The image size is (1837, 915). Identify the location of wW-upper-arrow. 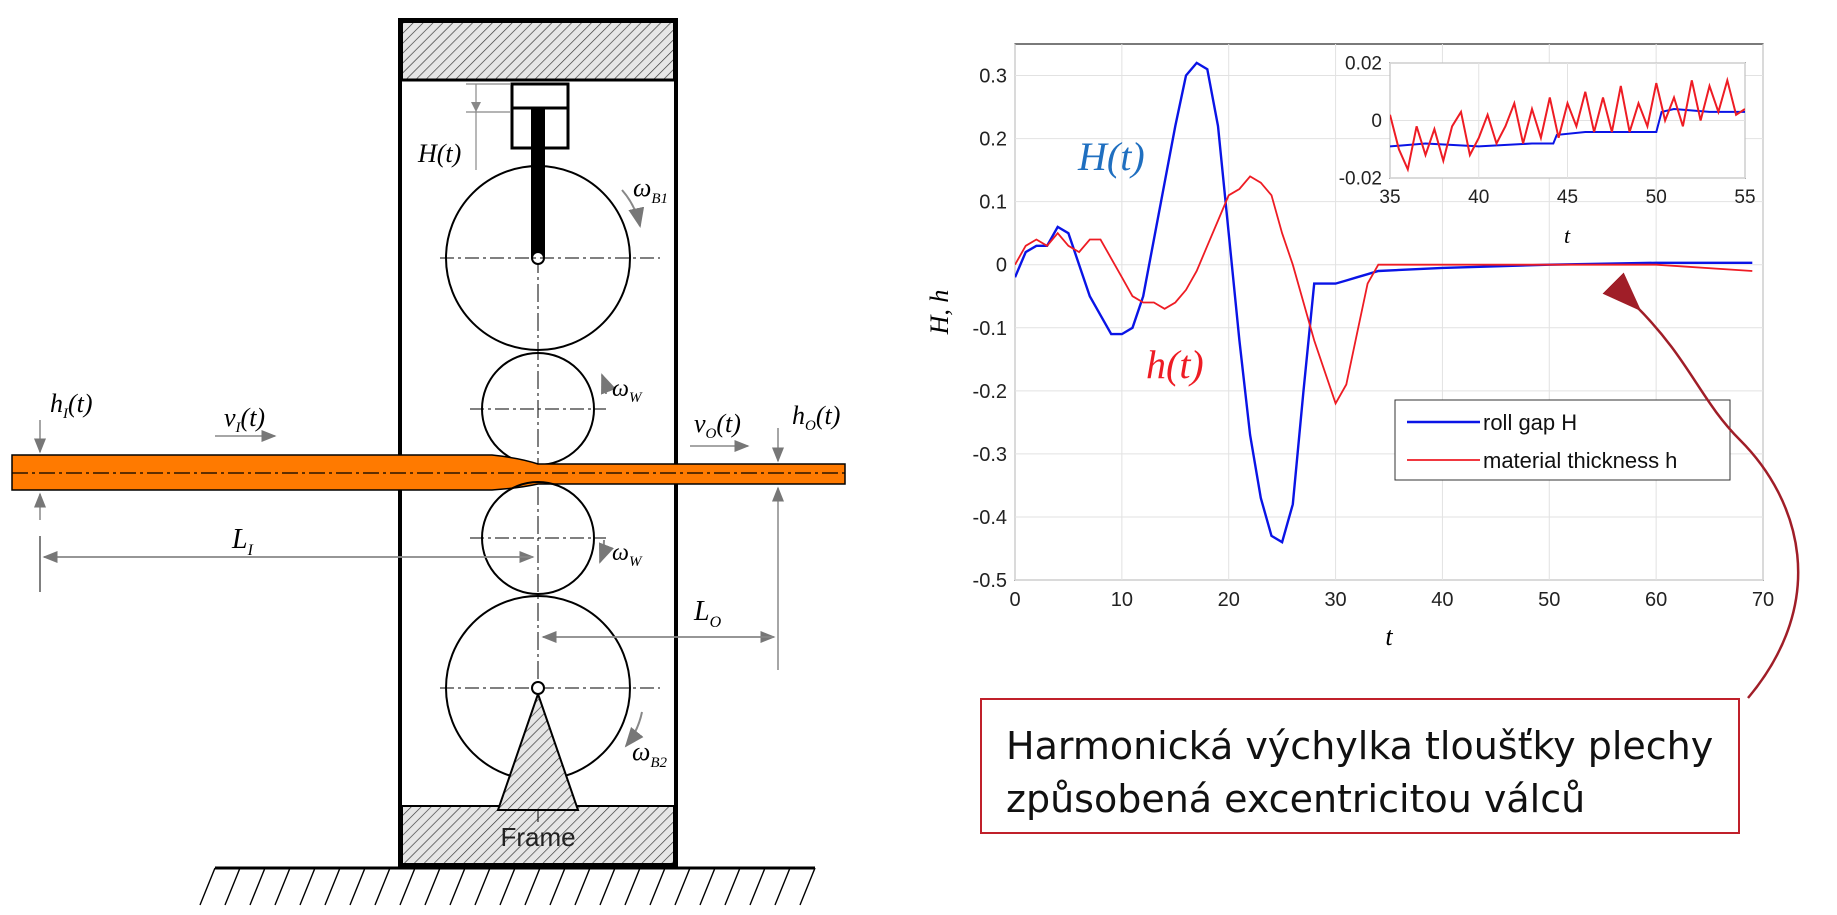
(608, 384).